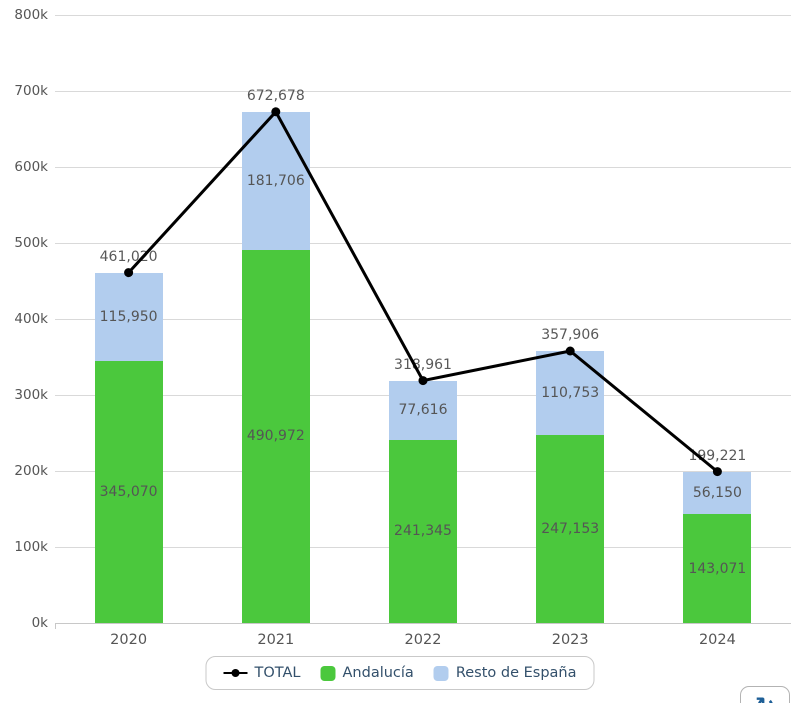  Describe the element at coordinates (378, 673) in the screenshot. I see `legend-label-andalucia: Andalucía` at that location.